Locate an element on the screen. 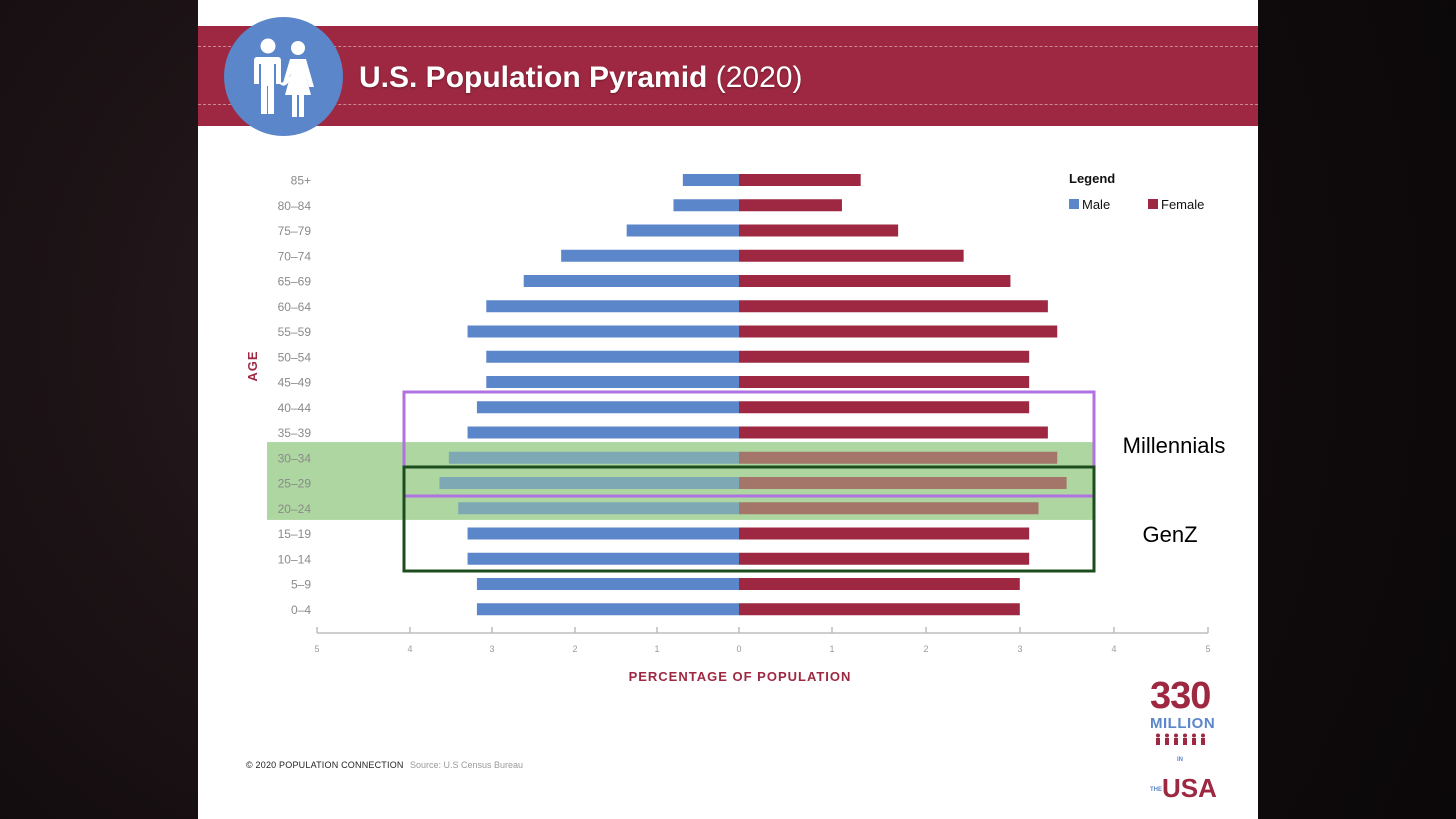 The height and width of the screenshot is (819, 1456). age-label-5: 60–64 is located at coordinates (295, 307).